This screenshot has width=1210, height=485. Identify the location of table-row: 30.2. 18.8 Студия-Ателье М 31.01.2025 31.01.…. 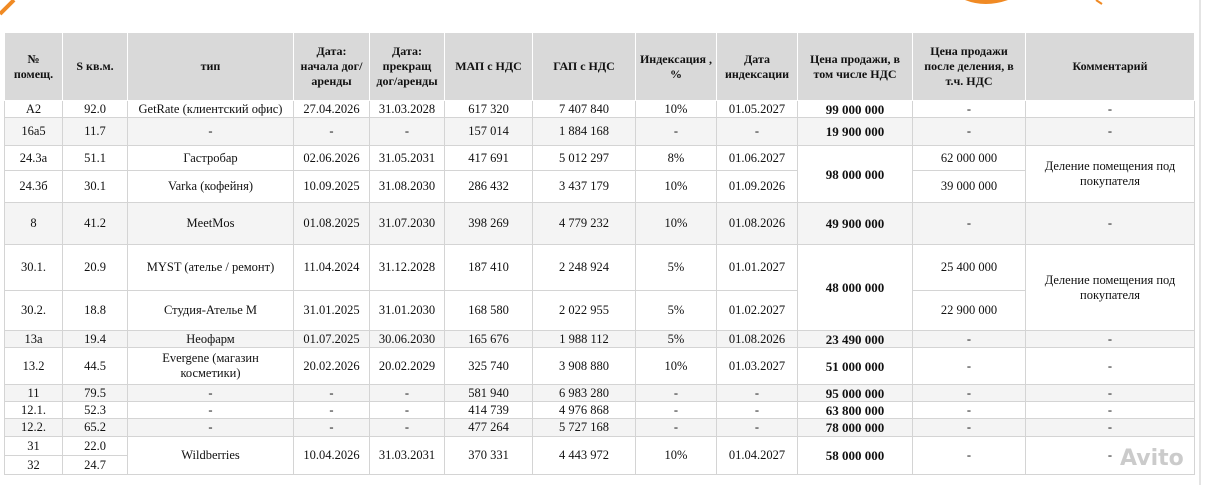
(599, 310).